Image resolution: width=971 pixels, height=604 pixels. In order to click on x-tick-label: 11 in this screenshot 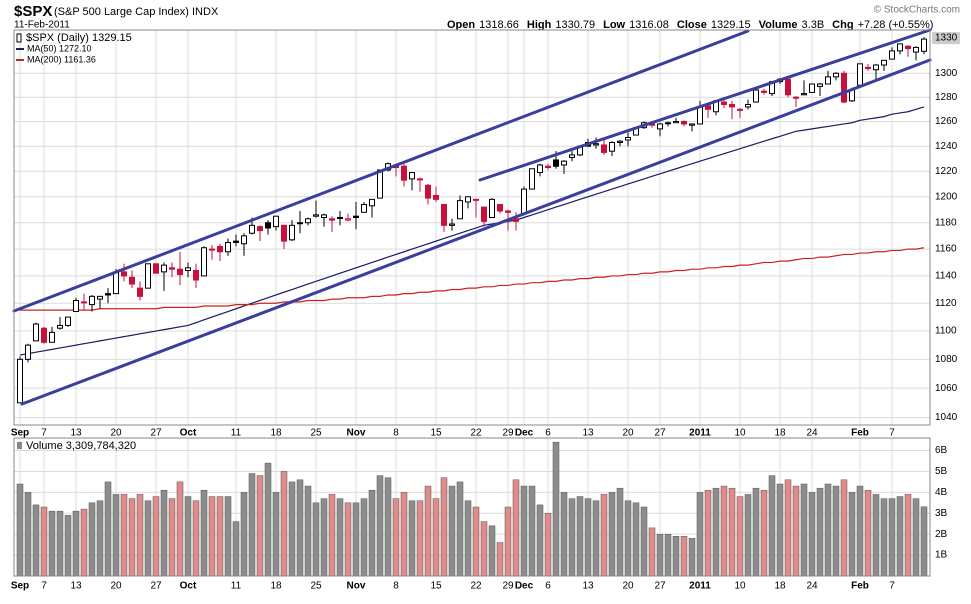, I will do `click(236, 586)`.